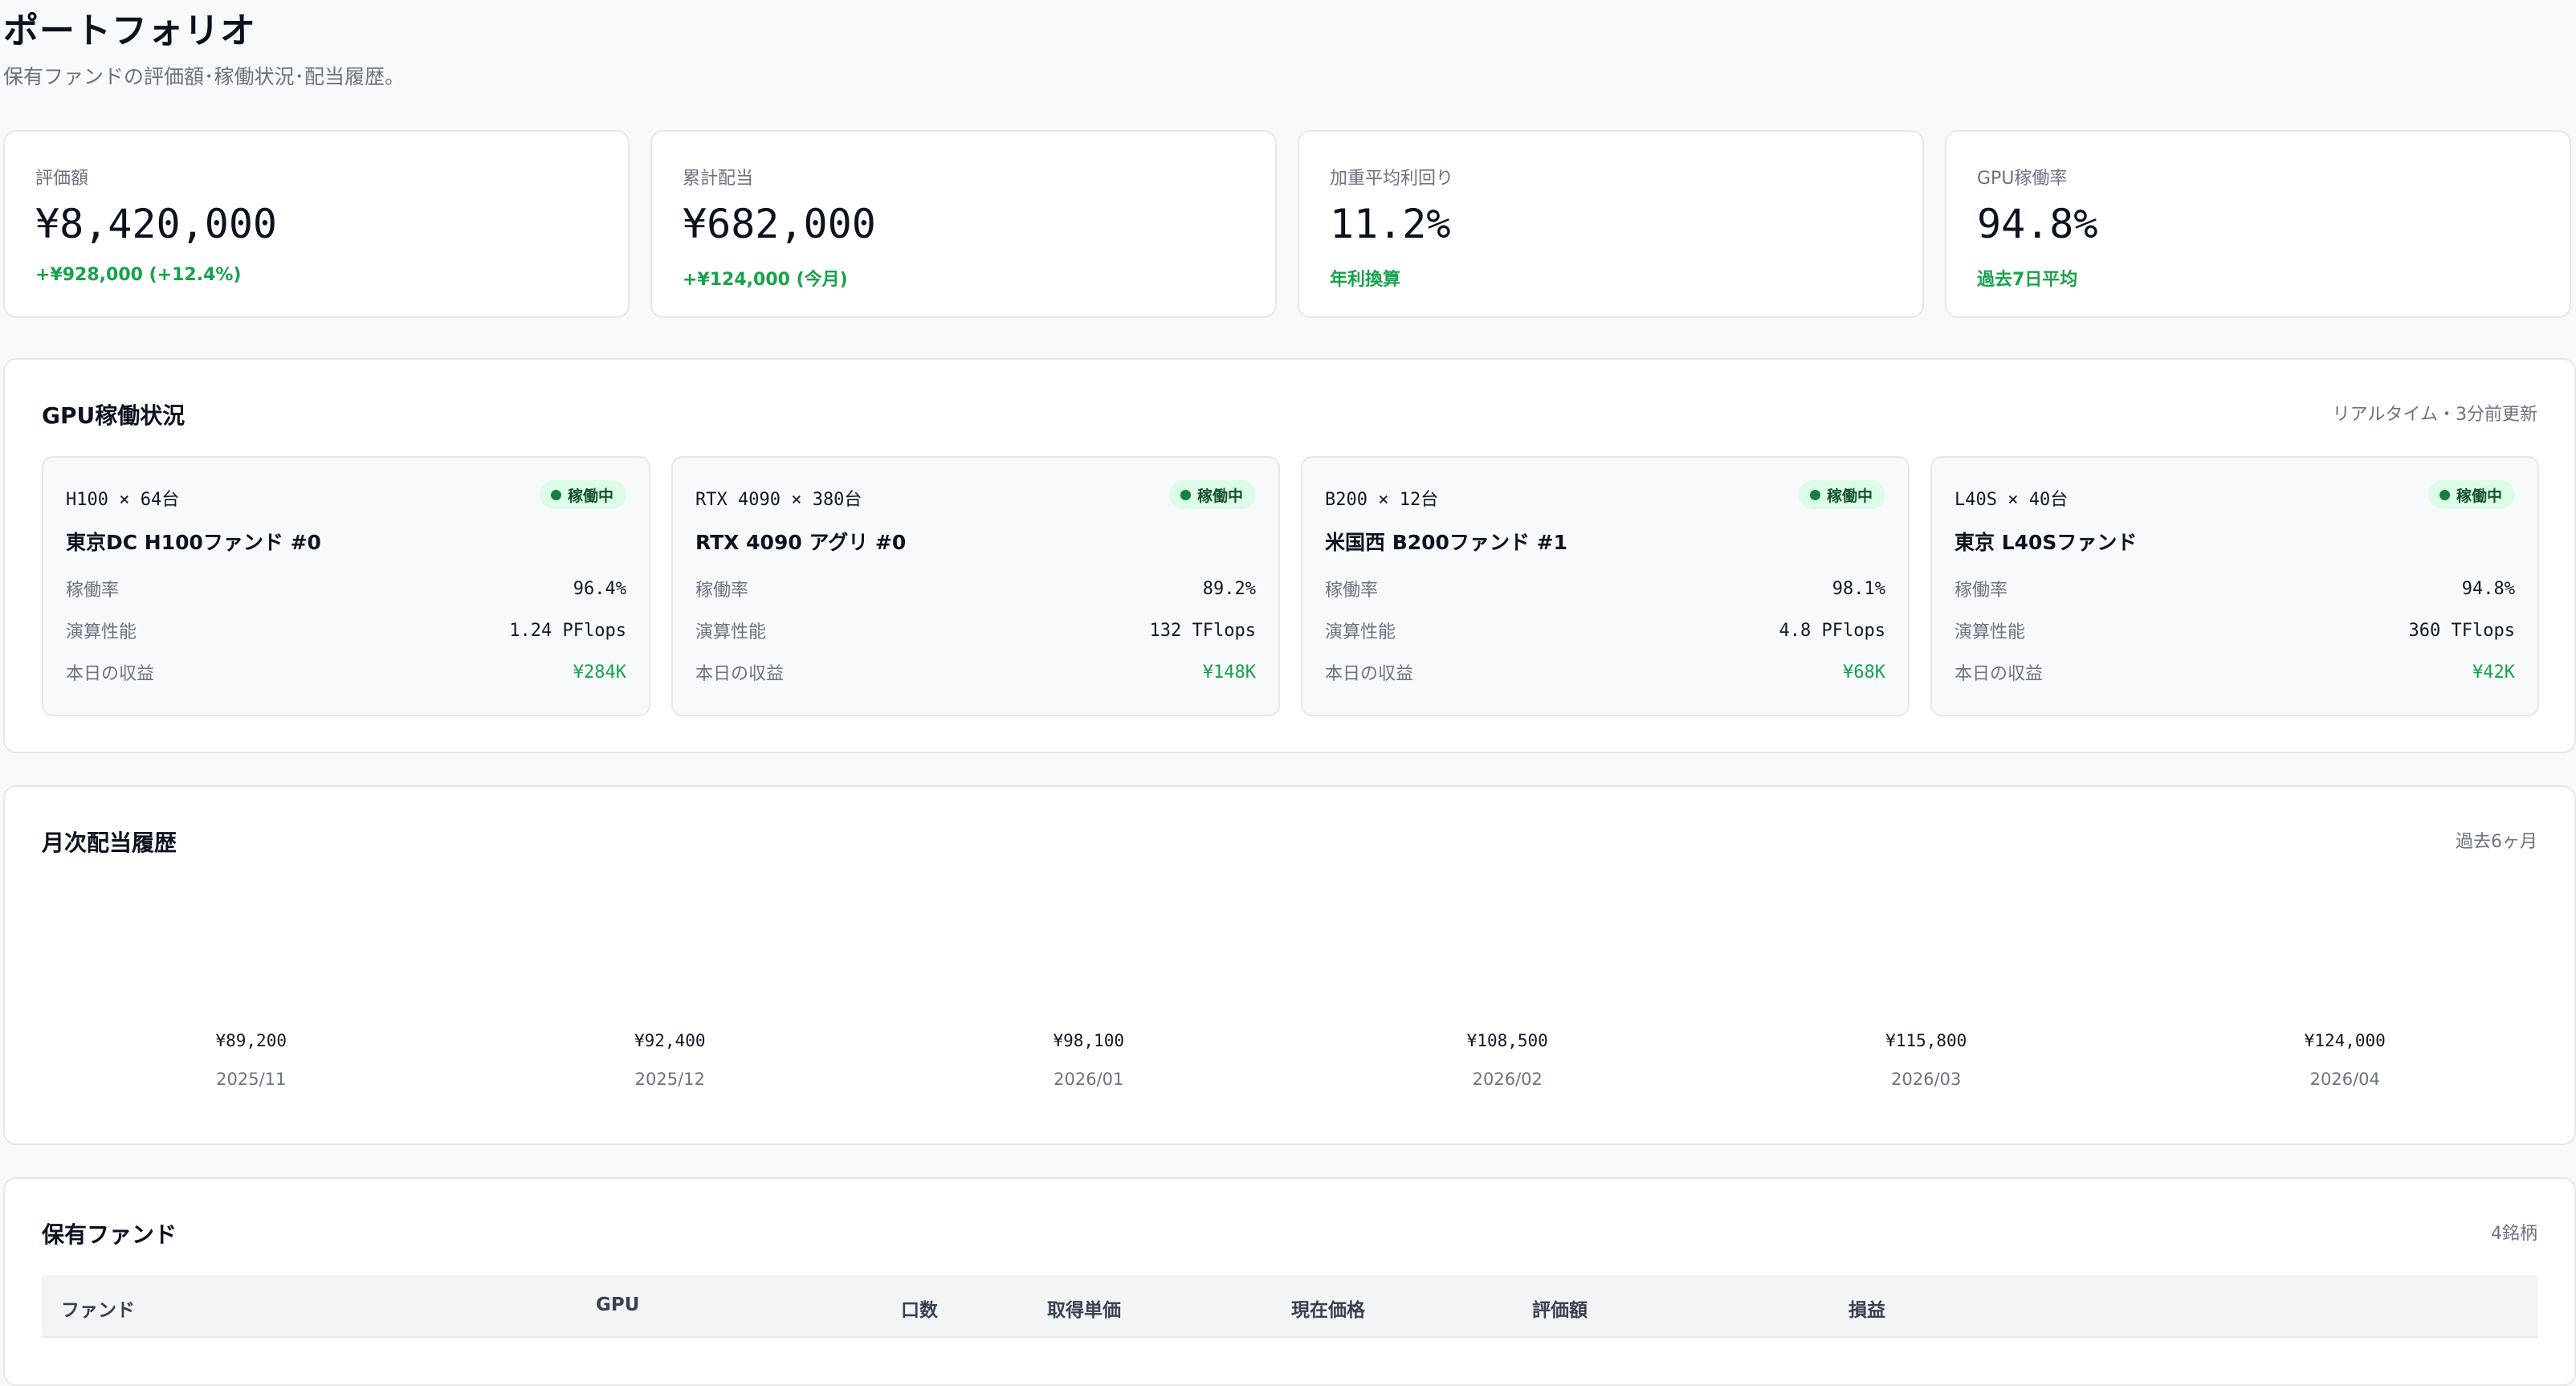 The image size is (2576, 1386). Describe the element at coordinates (138, 275) in the screenshot. I see `stat-delta: +¥928,000 (+12.4%)` at that location.